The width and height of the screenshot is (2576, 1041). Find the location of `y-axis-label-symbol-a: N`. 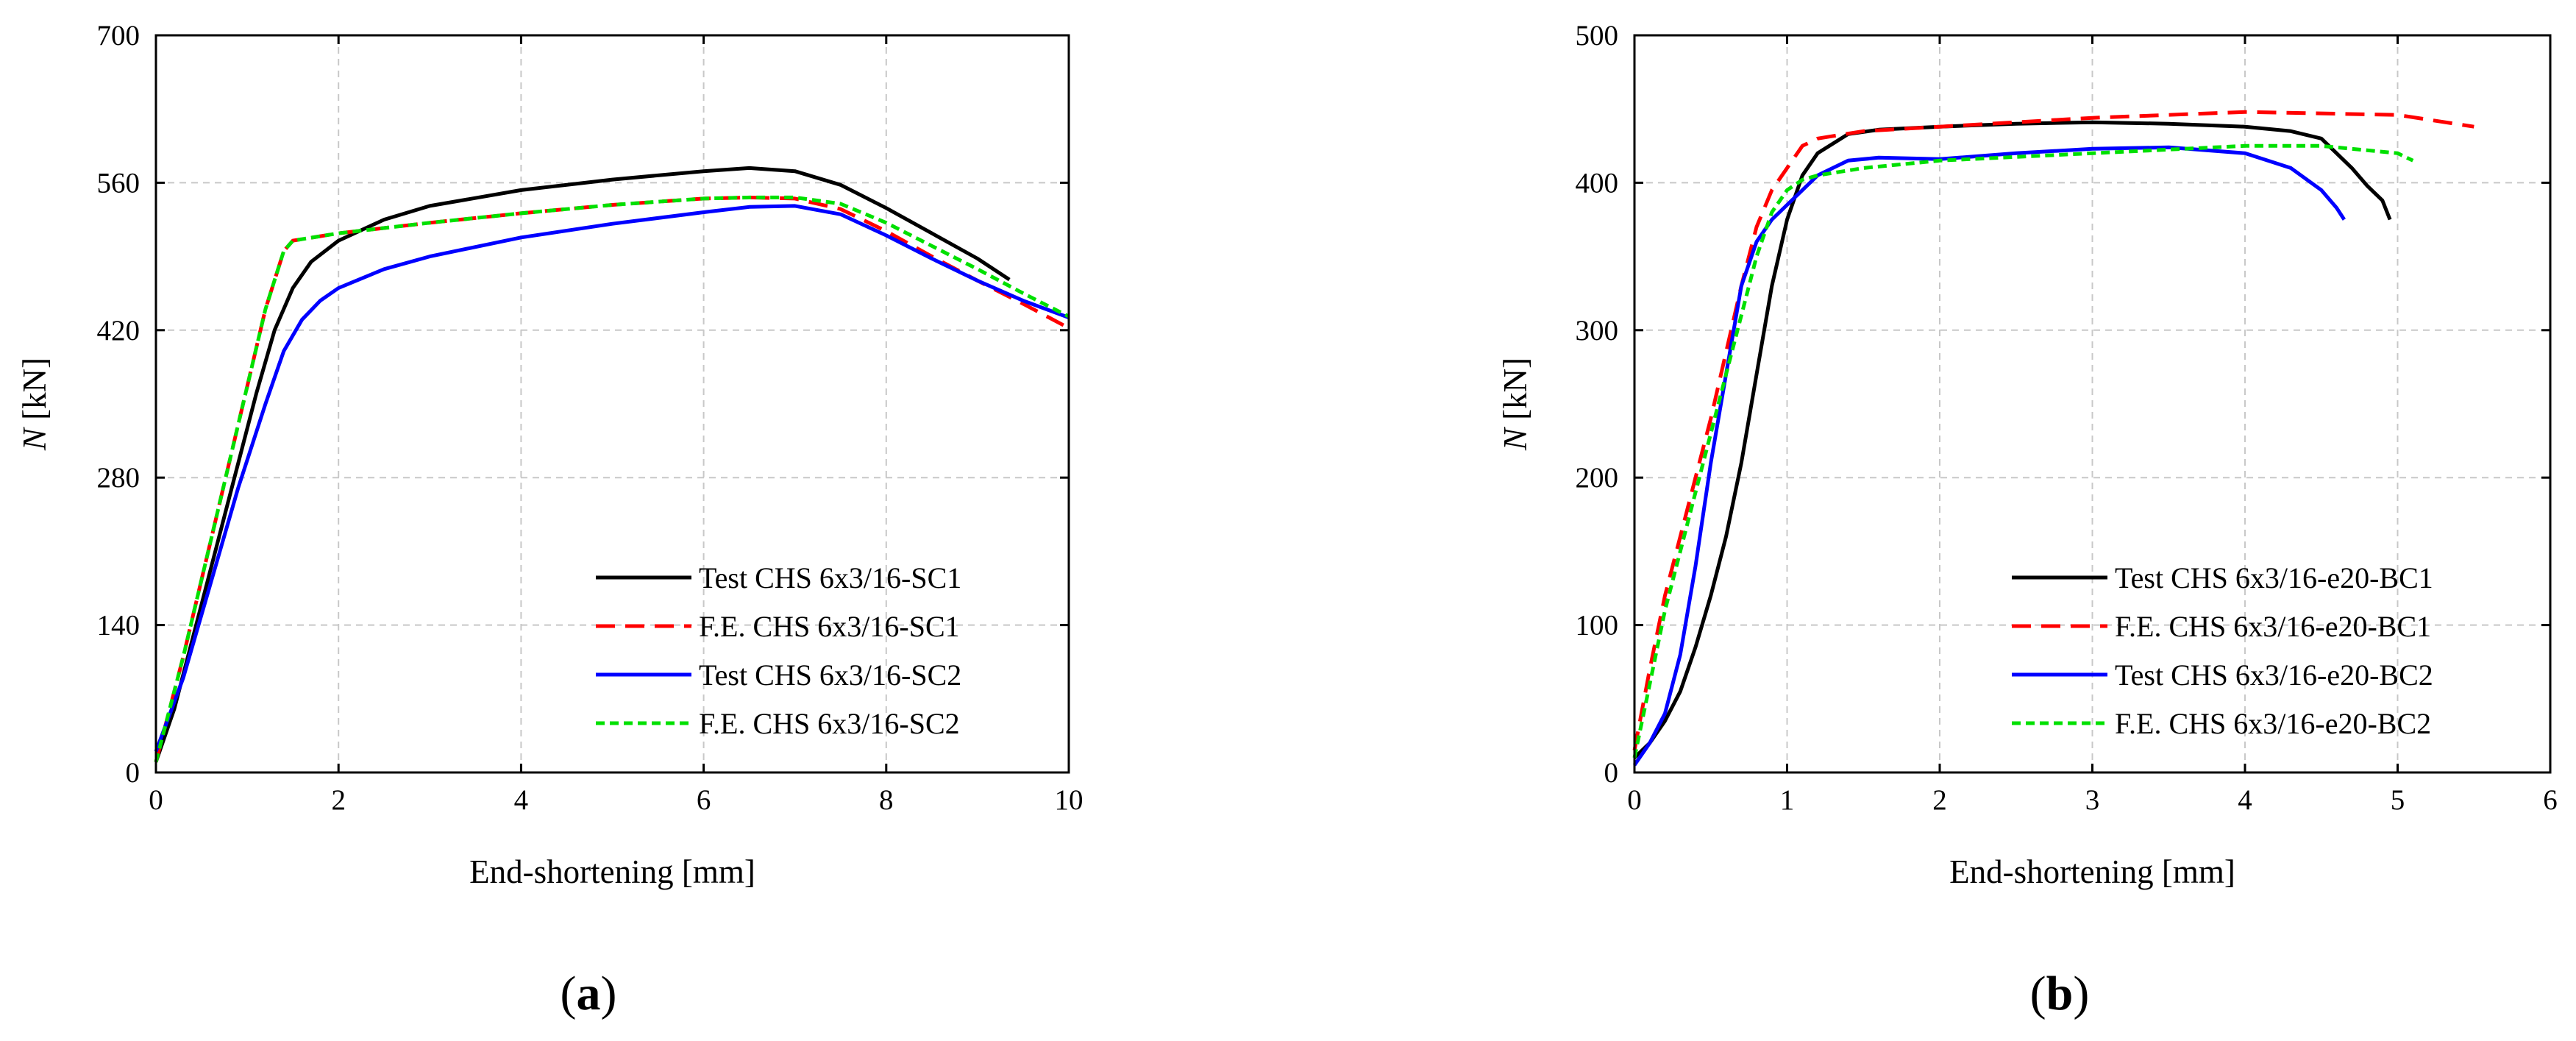

y-axis-label-symbol-a: N is located at coordinates (34, 438).